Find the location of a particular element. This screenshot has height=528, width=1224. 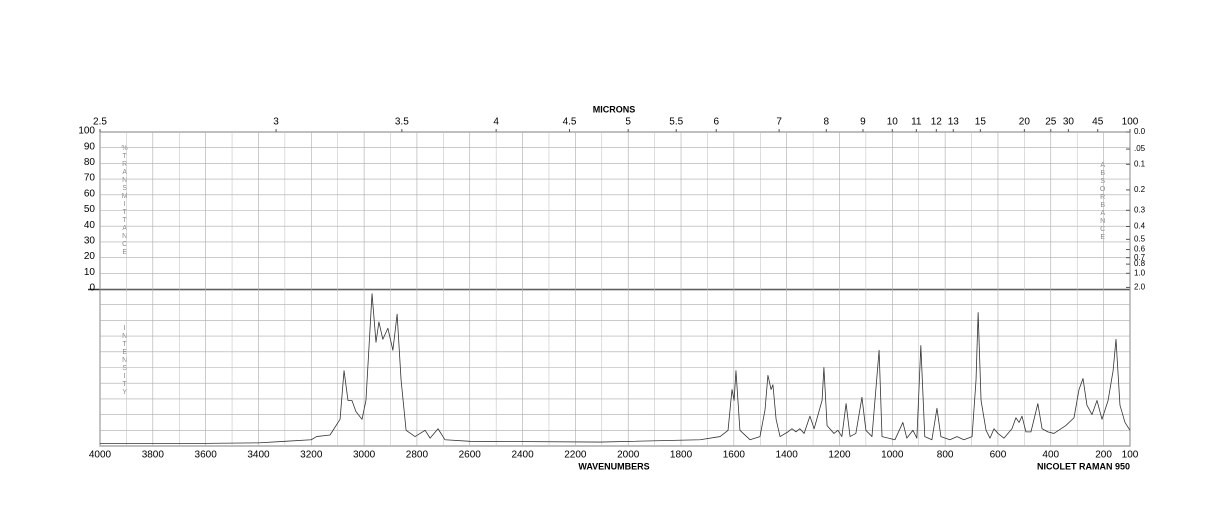

y2-axis-label: ABSORBANCE is located at coordinates (1102, 202).